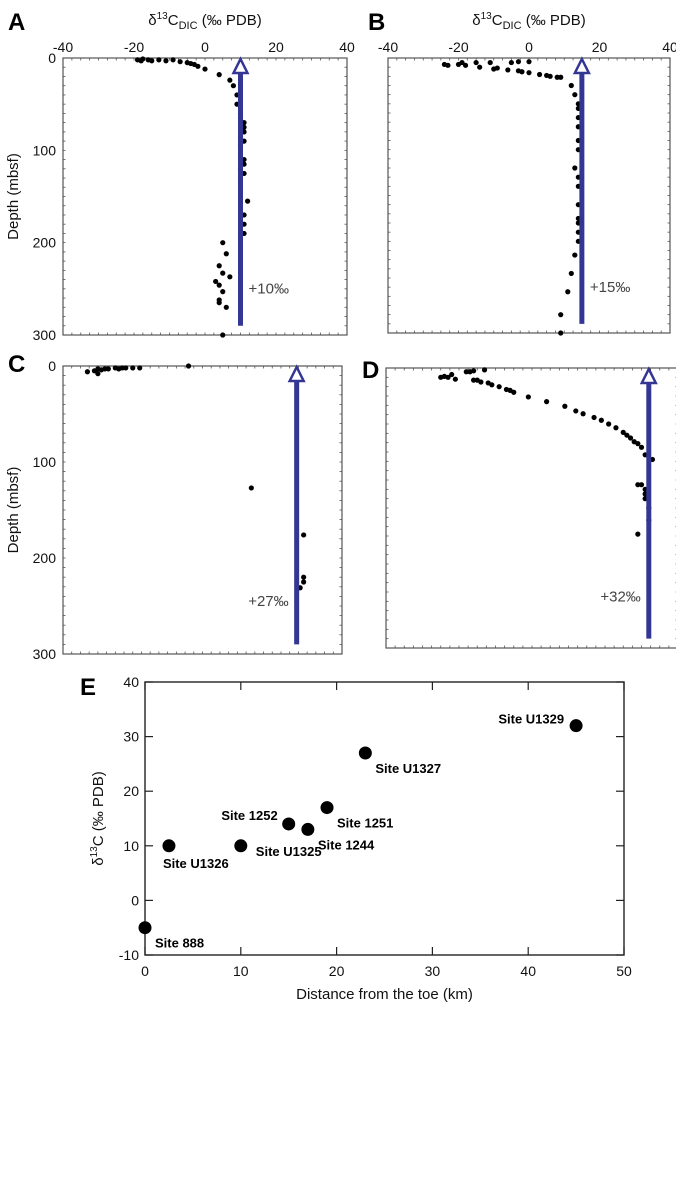  I want to click on trend-arrow-label: +15‰, so click(610, 287).